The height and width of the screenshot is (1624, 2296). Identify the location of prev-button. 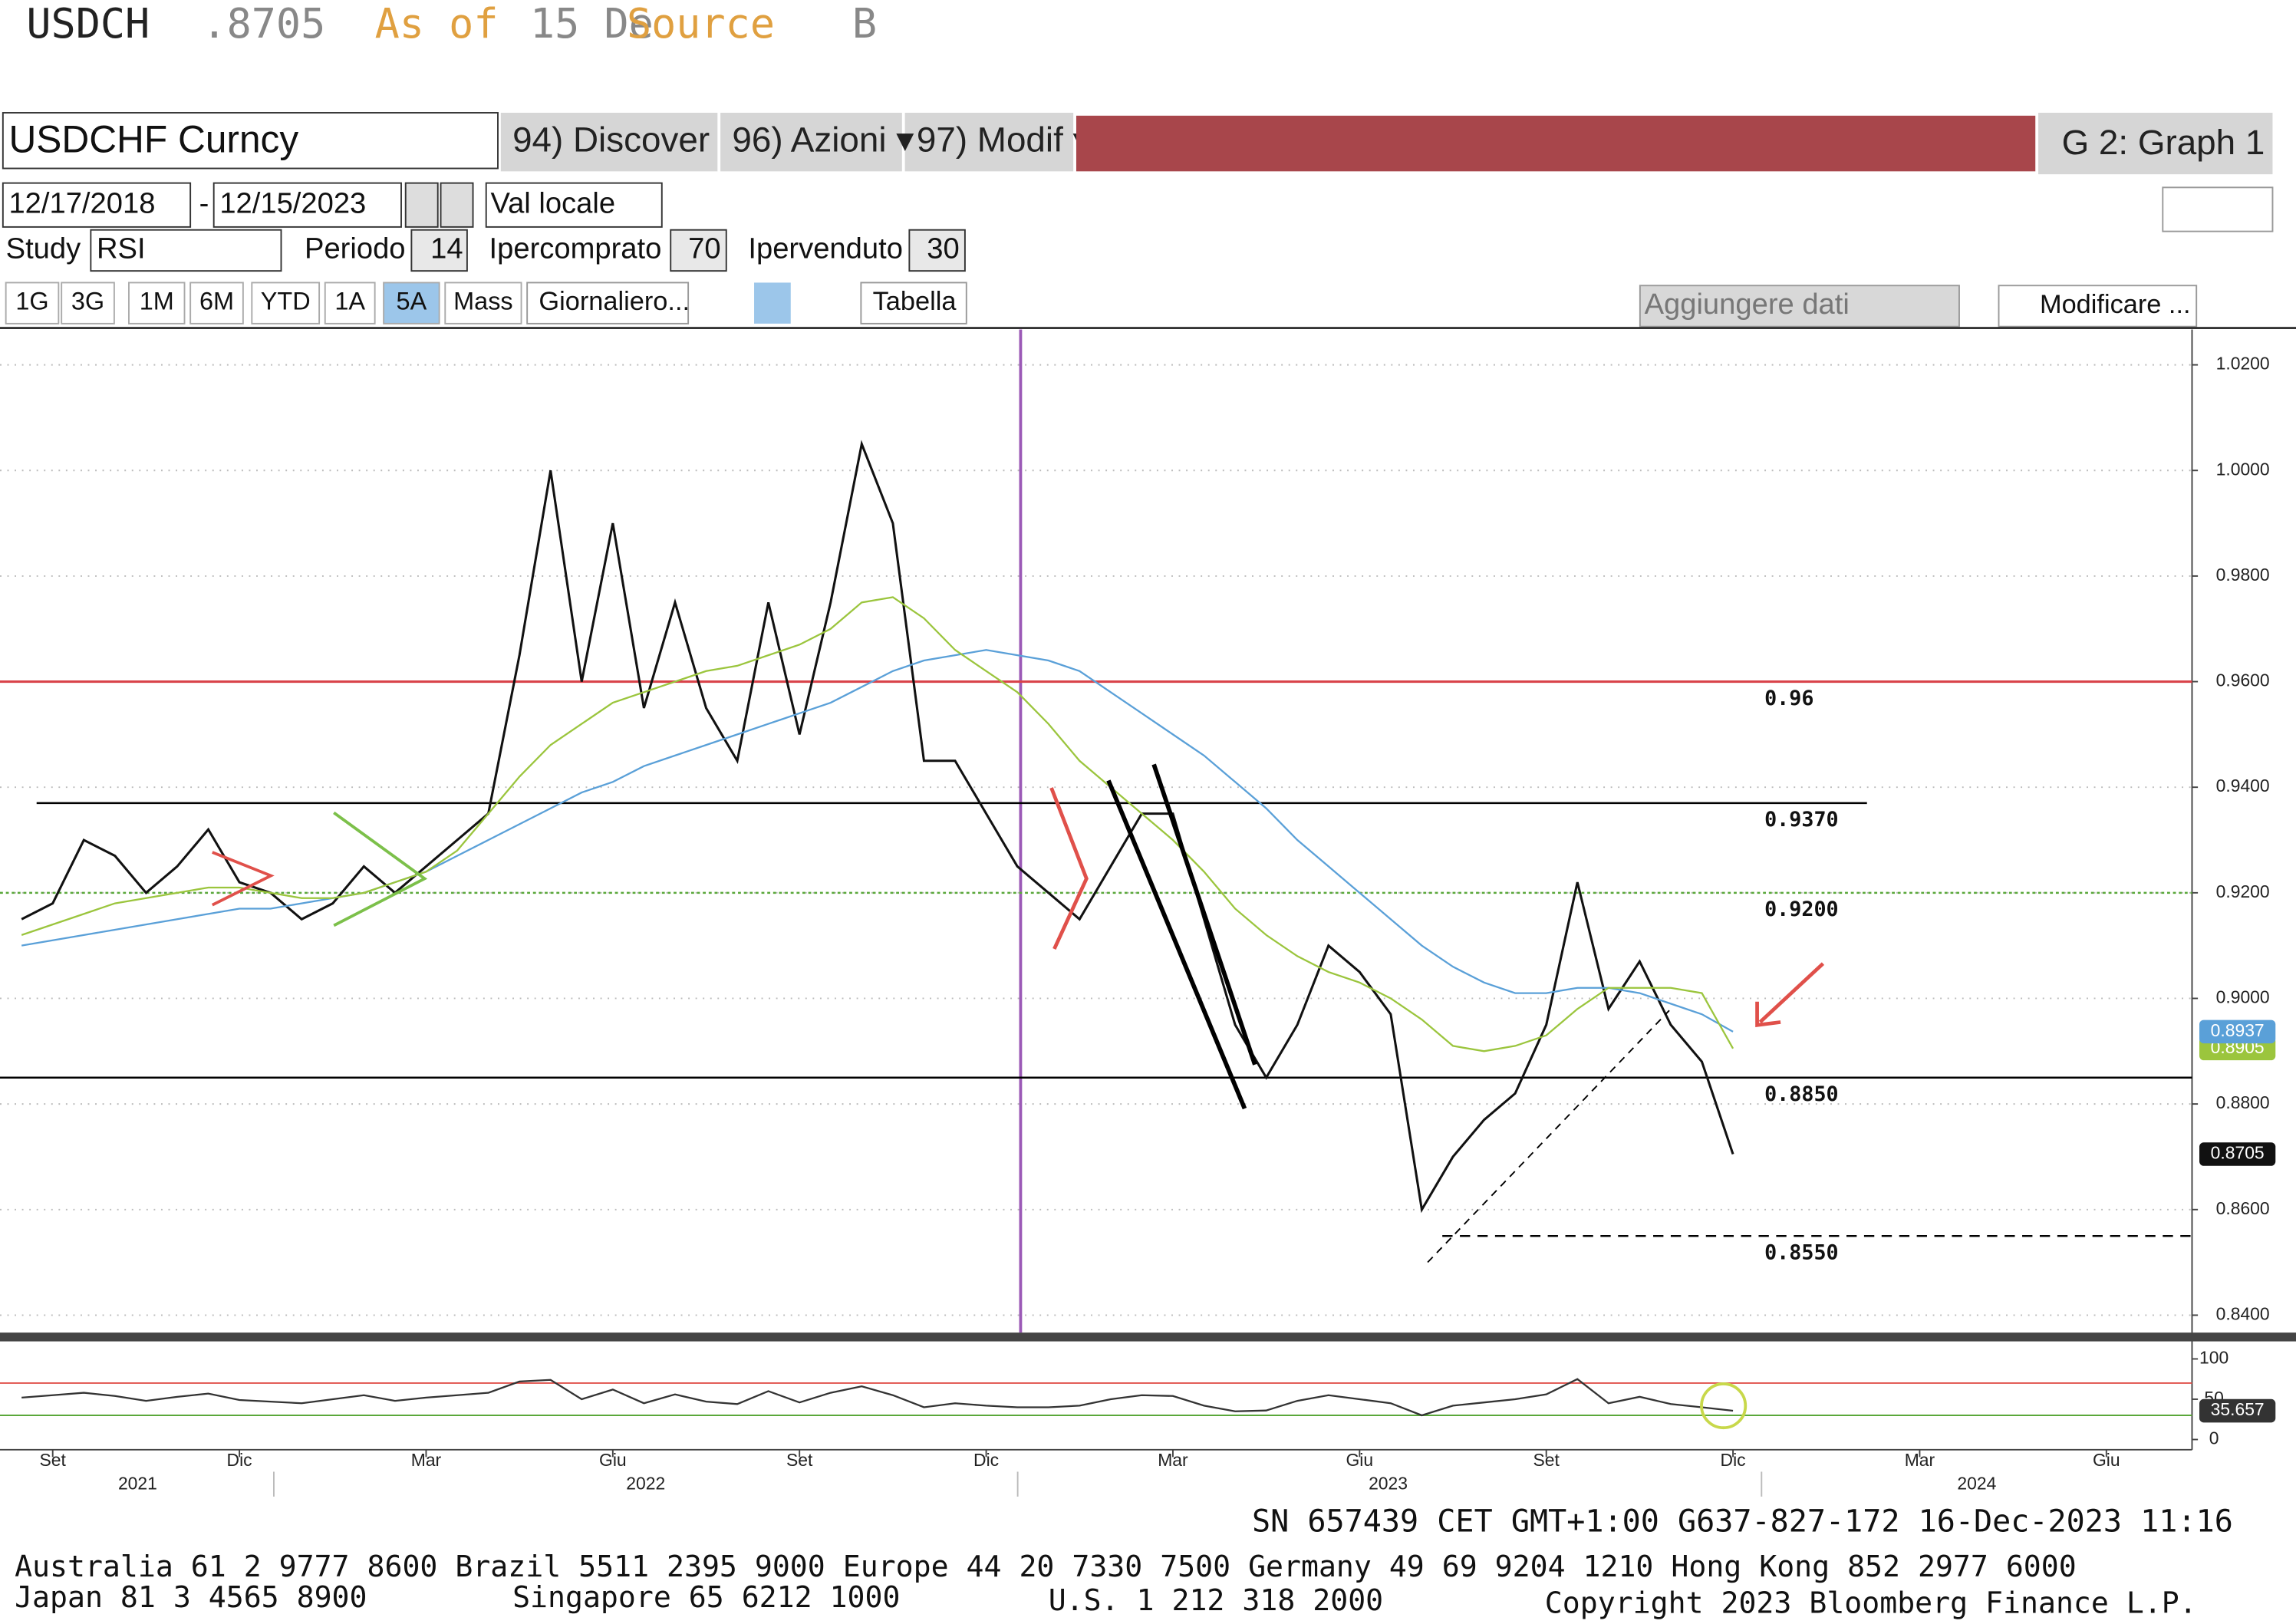
(421, 205).